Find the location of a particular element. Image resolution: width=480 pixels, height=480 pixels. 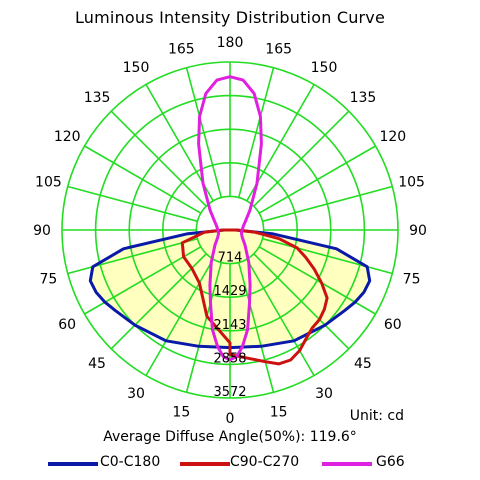

legend-item-c0: C0-C180 is located at coordinates (85, 464).